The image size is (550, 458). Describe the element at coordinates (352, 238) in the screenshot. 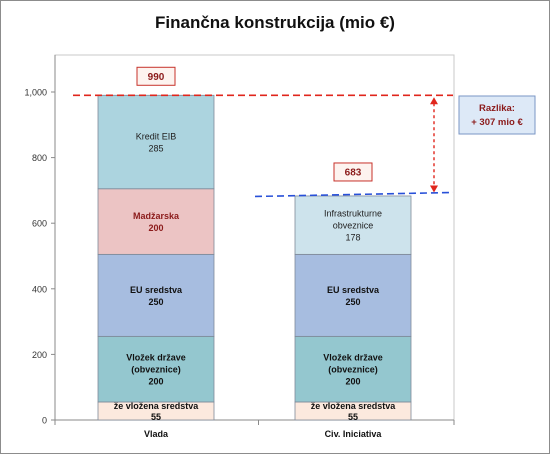

I see `segment-label: 178` at that location.